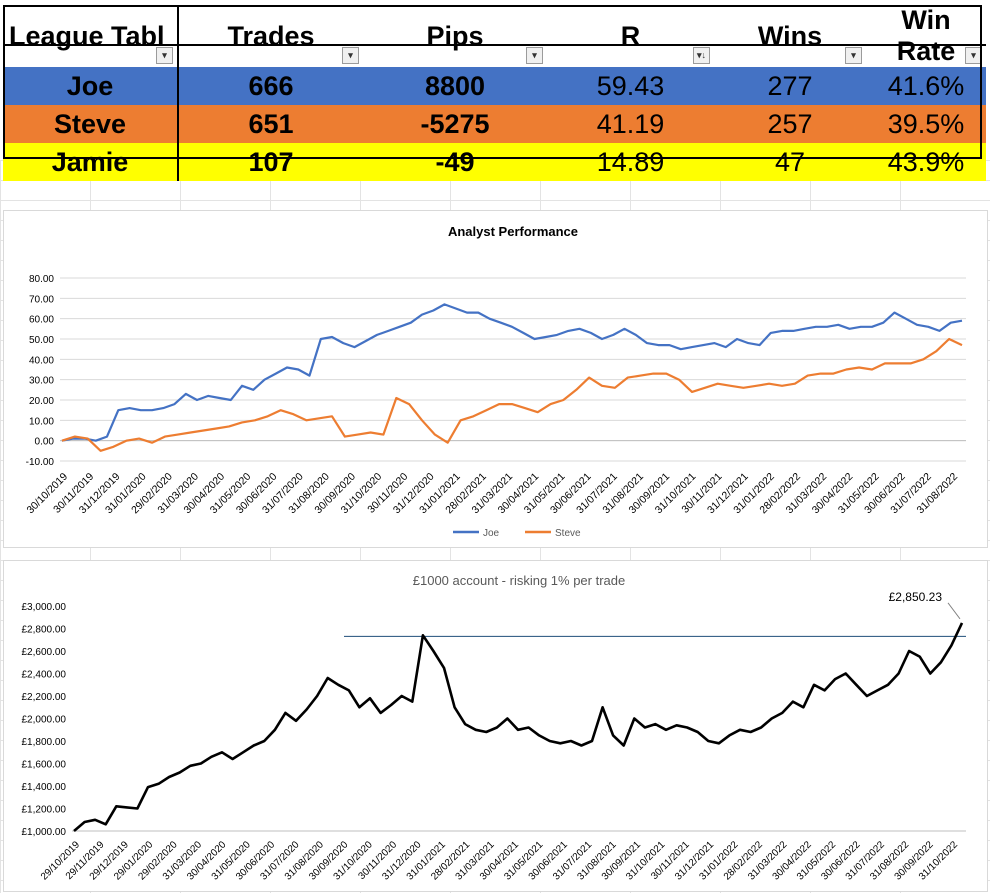  Describe the element at coordinates (41, 320) in the screenshot. I see `y-tick-label: 60.00` at that location.